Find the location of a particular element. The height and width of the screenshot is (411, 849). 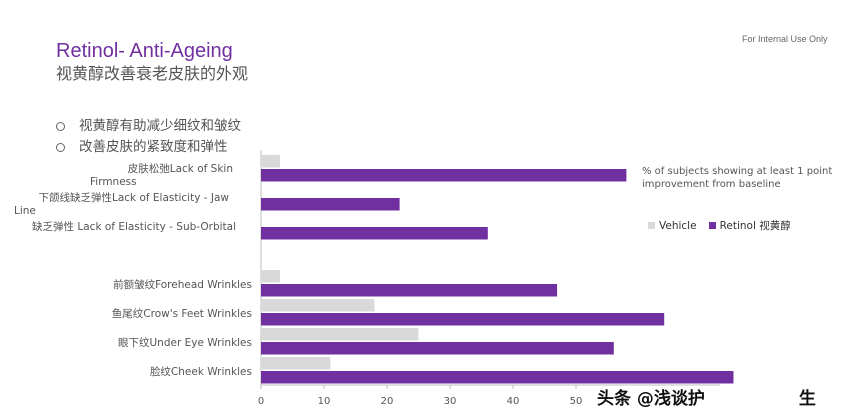

legend-label-retinol: Retinol 视黄醇 is located at coordinates (755, 226).